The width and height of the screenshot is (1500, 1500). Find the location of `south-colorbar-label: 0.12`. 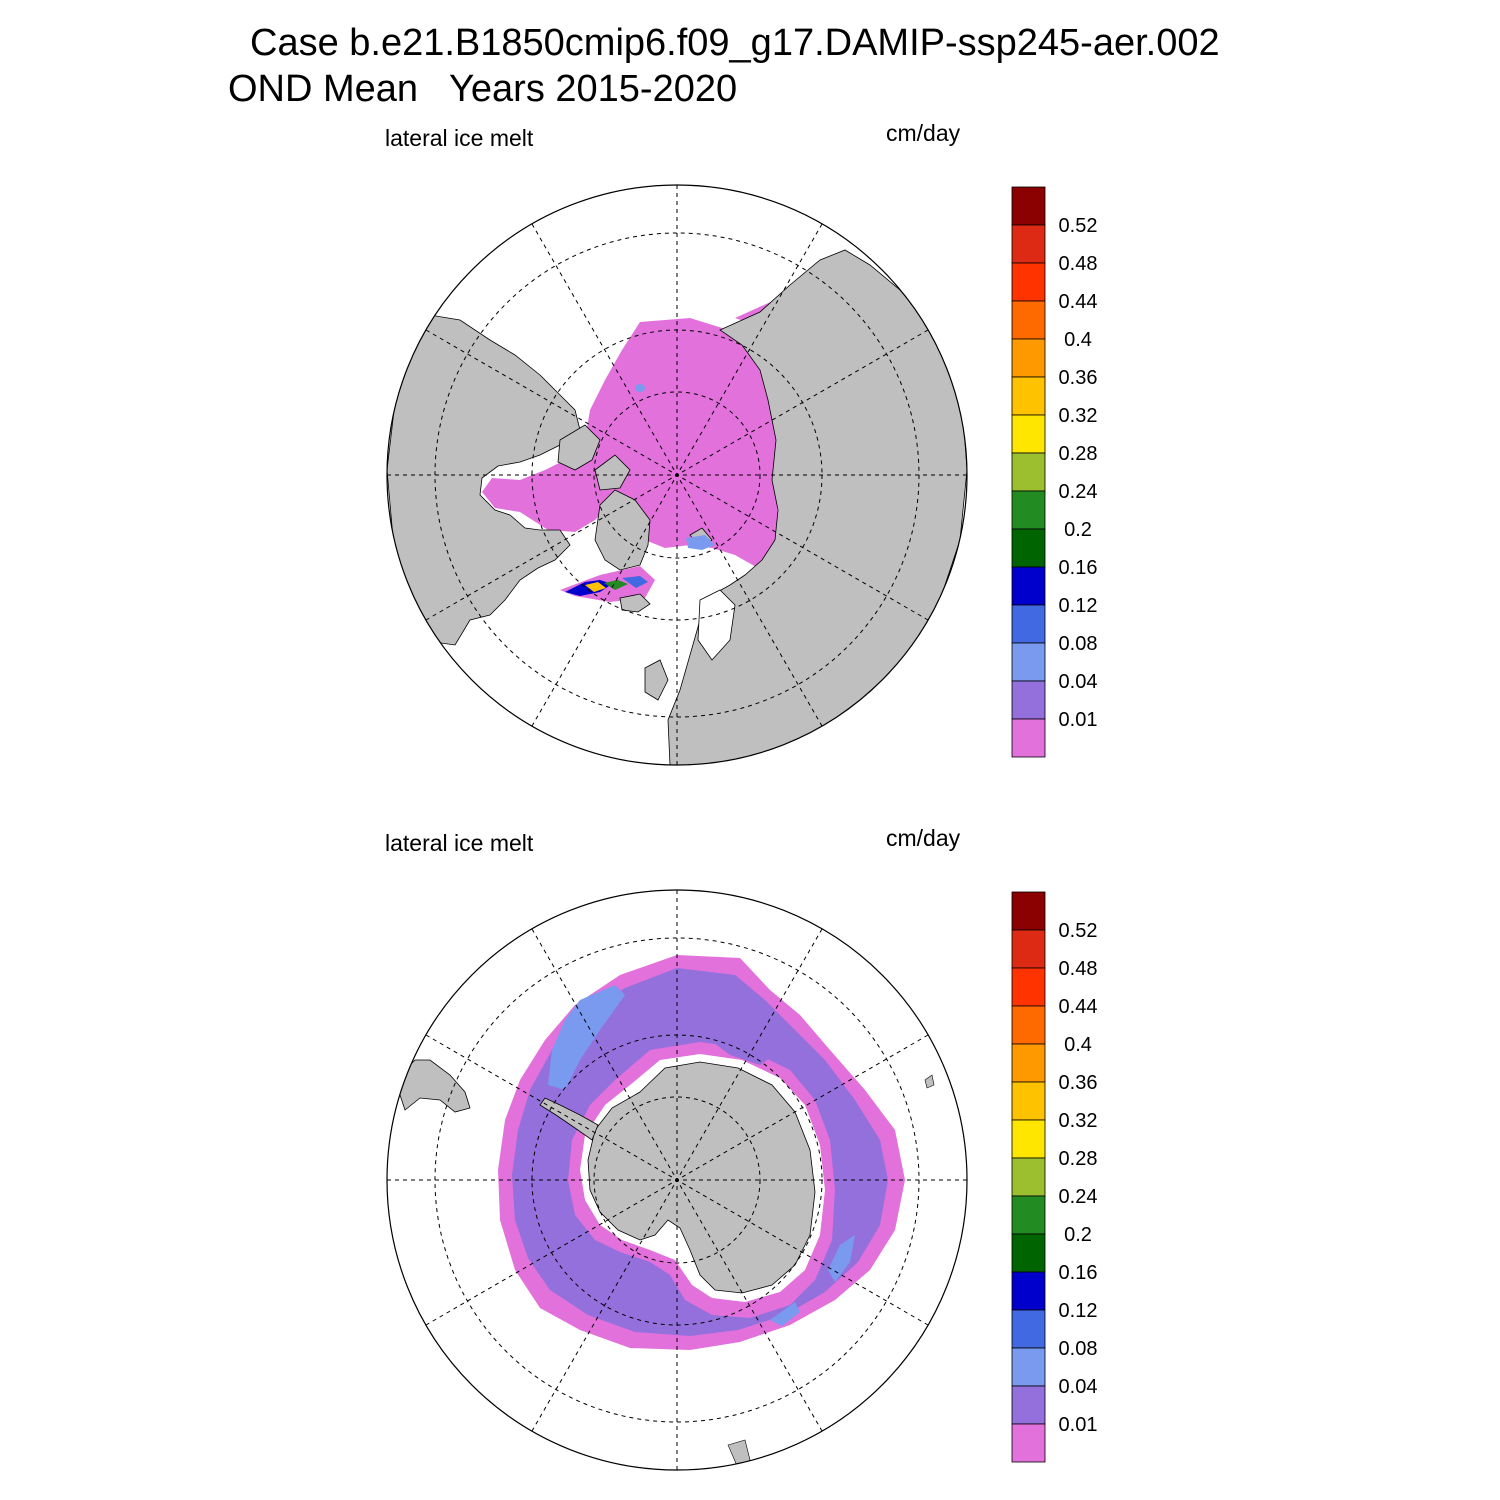

south-colorbar-label: 0.12 is located at coordinates (1078, 1311).